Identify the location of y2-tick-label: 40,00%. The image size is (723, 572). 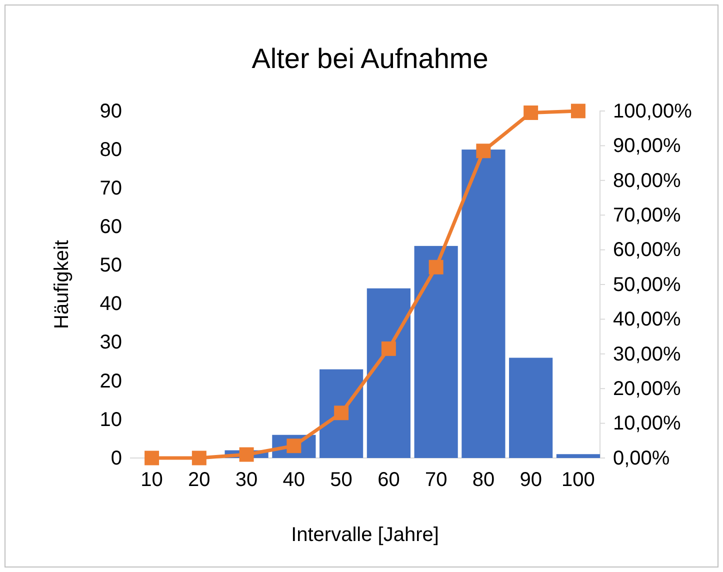
(647, 319).